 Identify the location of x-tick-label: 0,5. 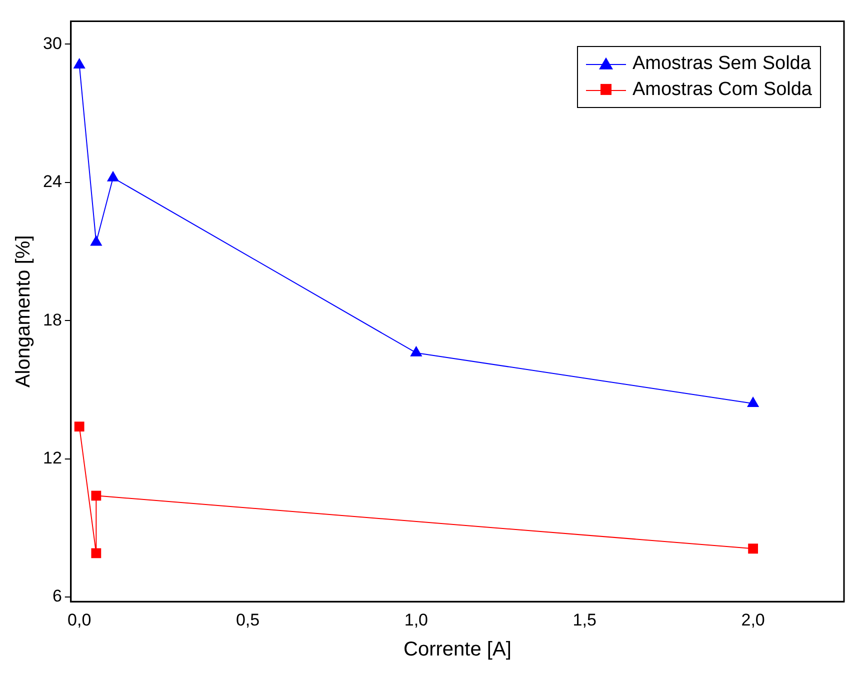
(248, 620).